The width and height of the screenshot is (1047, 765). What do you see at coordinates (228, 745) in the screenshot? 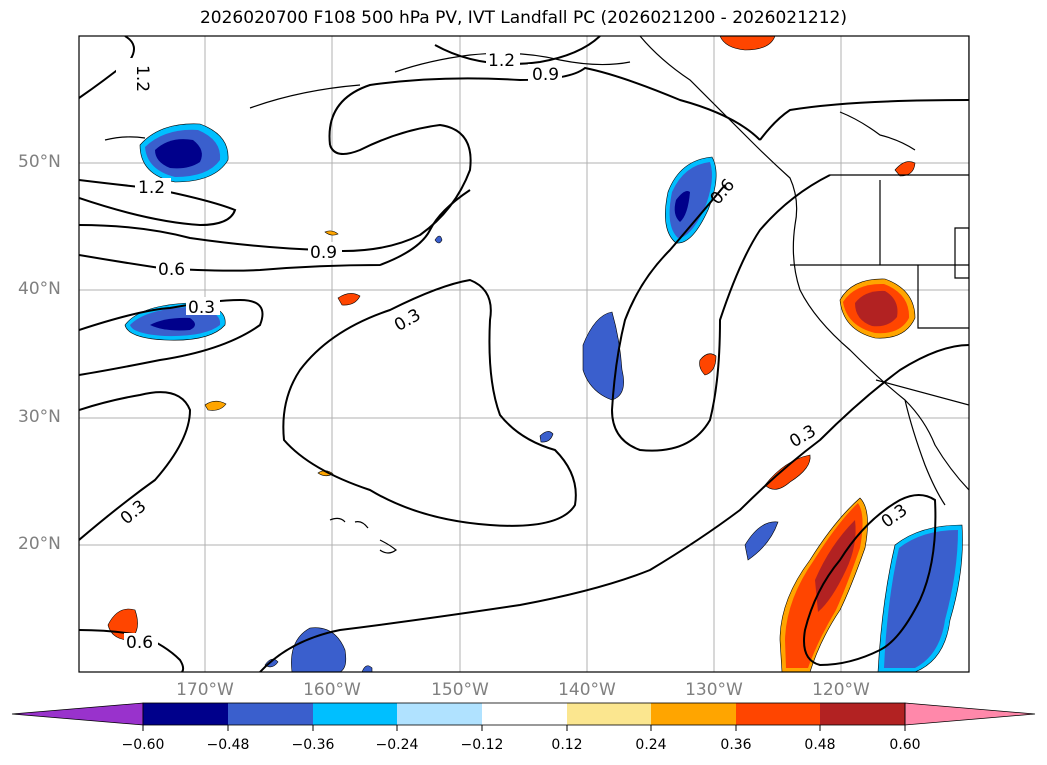
I see `colorbar-tick-label: −0.48` at bounding box center [228, 745].